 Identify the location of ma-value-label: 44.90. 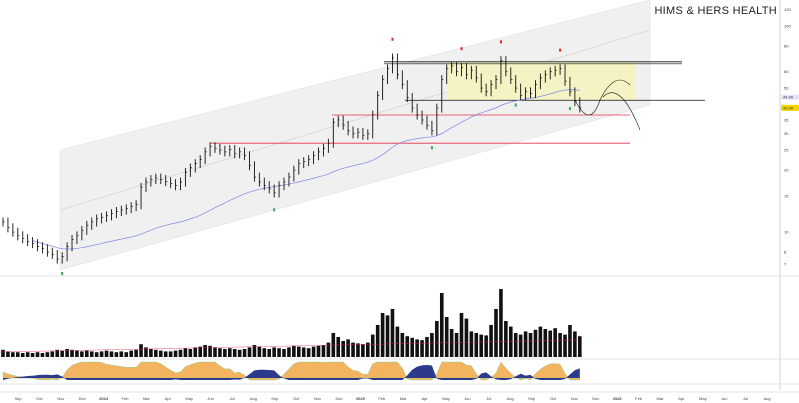
(788, 97).